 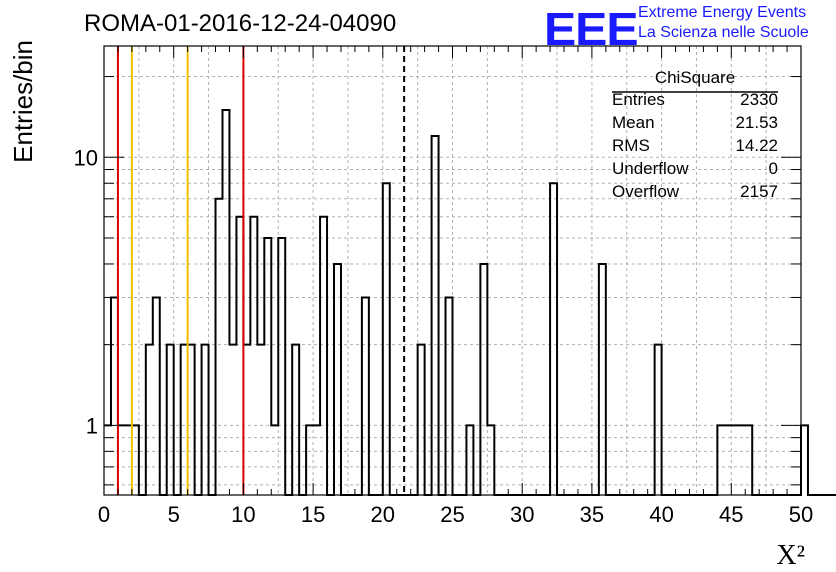 What do you see at coordinates (638, 99) in the screenshot?
I see `stats-label: Entries` at bounding box center [638, 99].